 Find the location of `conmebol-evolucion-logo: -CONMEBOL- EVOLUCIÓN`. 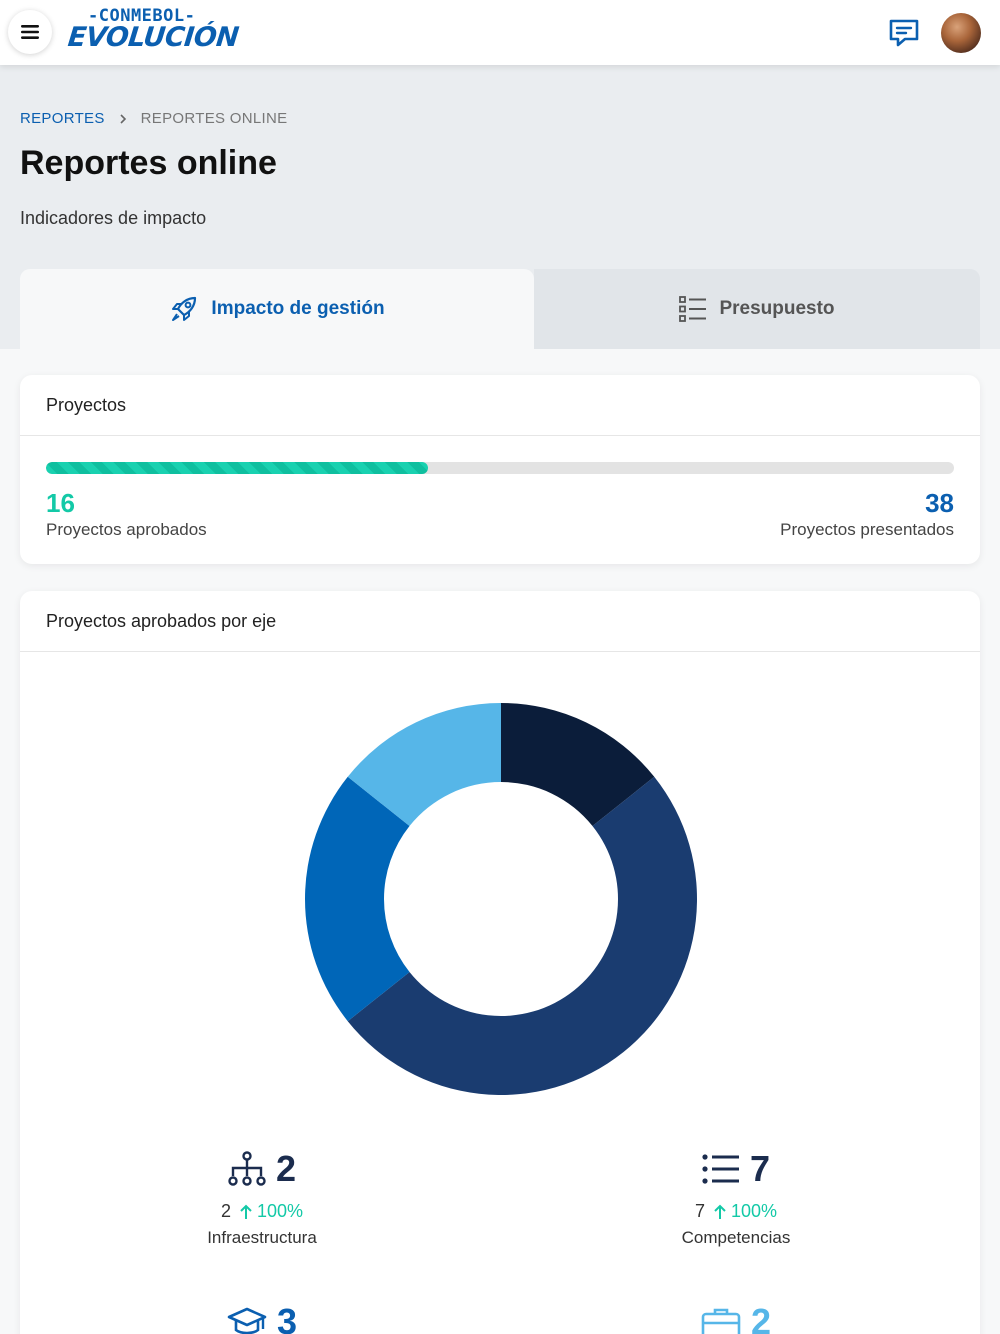

conmebol-evolucion-logo: -CONMEBOL- EVOLUCIÓN is located at coordinates (153, 32).